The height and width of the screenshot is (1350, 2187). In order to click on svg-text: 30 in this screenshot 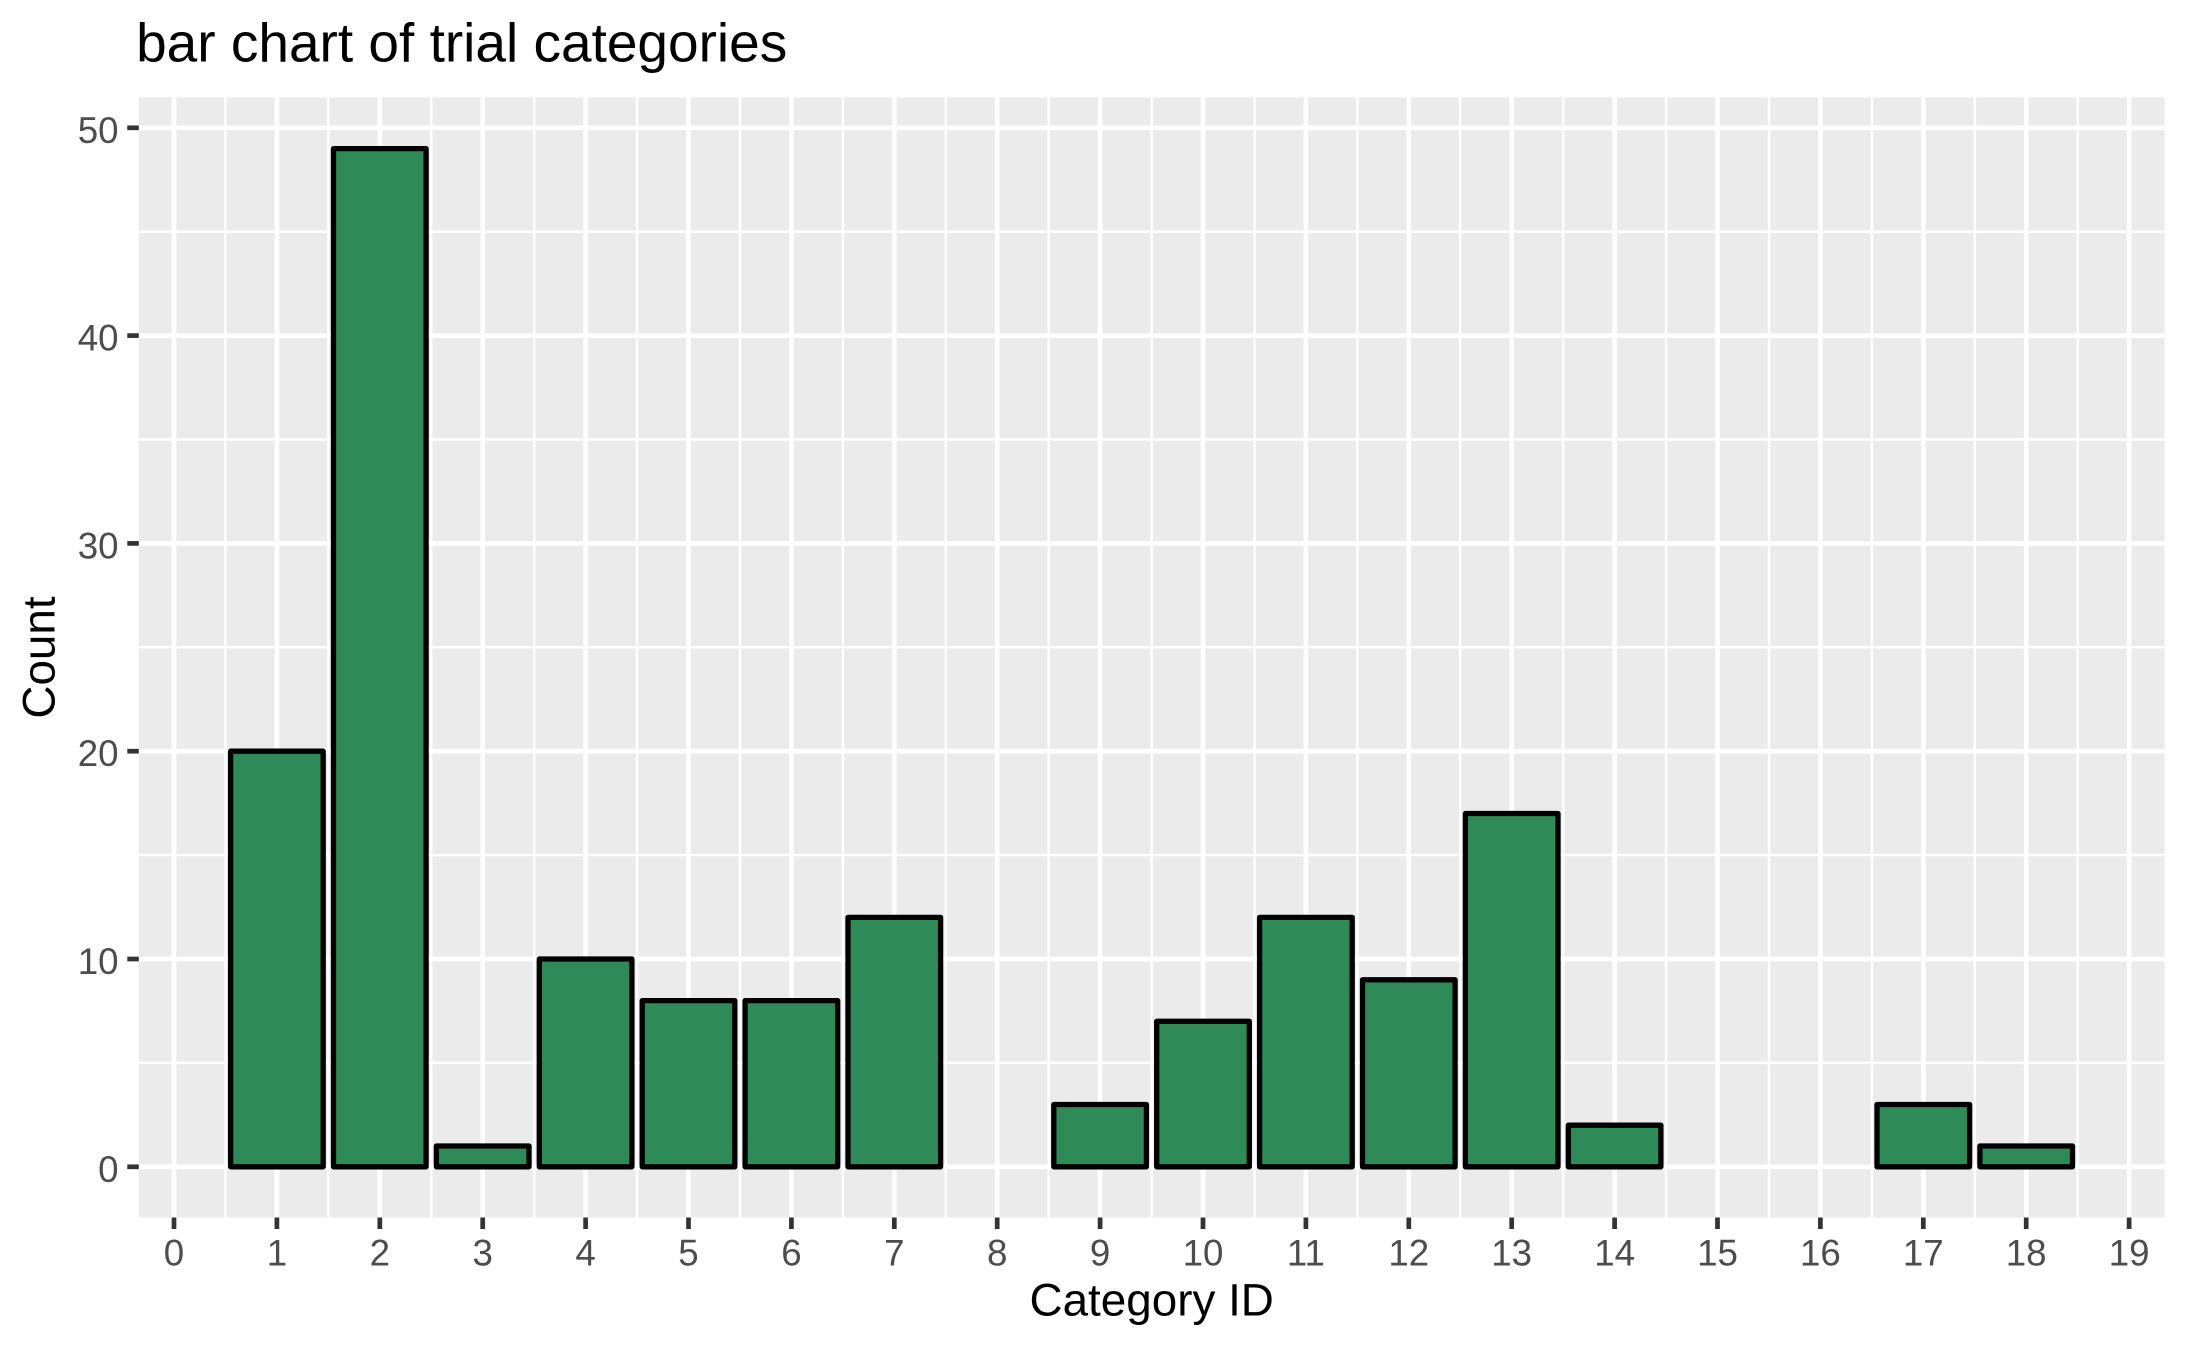, I will do `click(98, 545)`.